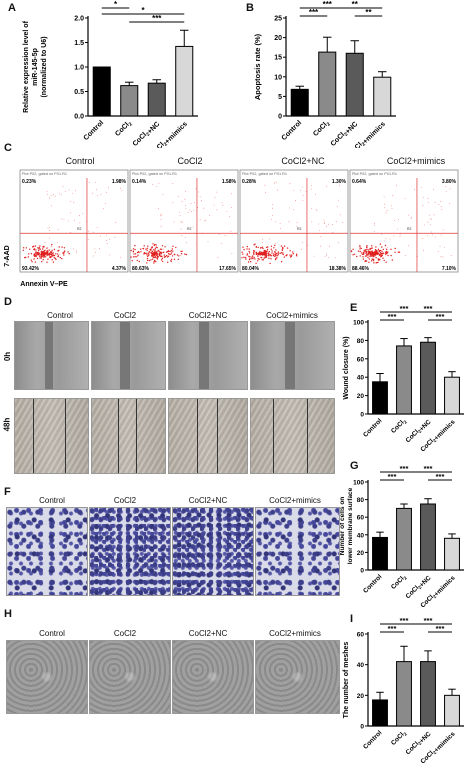  Describe the element at coordinates (280, 117) in the screenshot. I see `y-tick-label: 0` at that location.